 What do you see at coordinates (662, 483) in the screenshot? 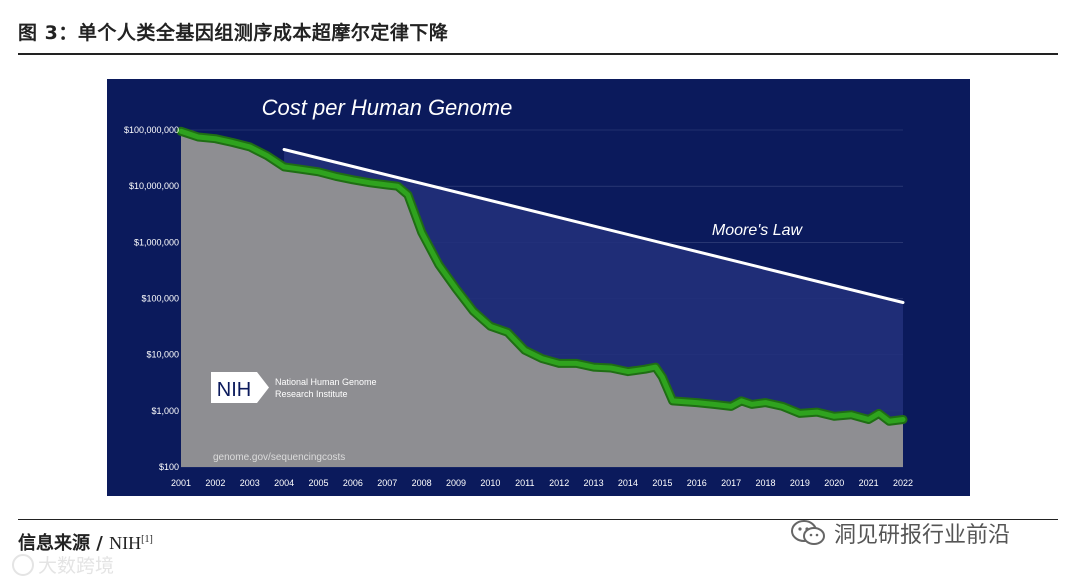
I see `x-tick-label: 2015` at bounding box center [662, 483].